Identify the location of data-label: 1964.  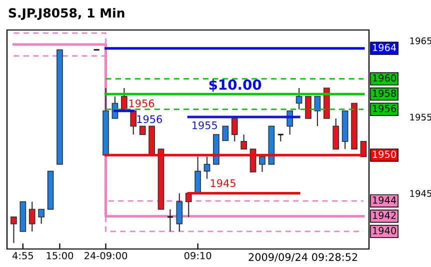
(384, 48).